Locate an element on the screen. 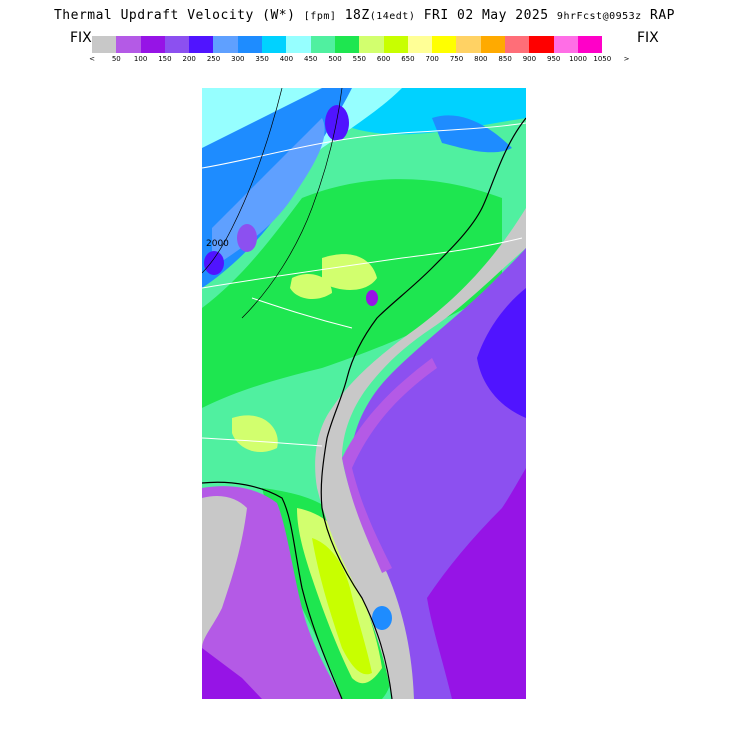 The width and height of the screenshot is (729, 729). midsouth-green-zone is located at coordinates (277, 430).